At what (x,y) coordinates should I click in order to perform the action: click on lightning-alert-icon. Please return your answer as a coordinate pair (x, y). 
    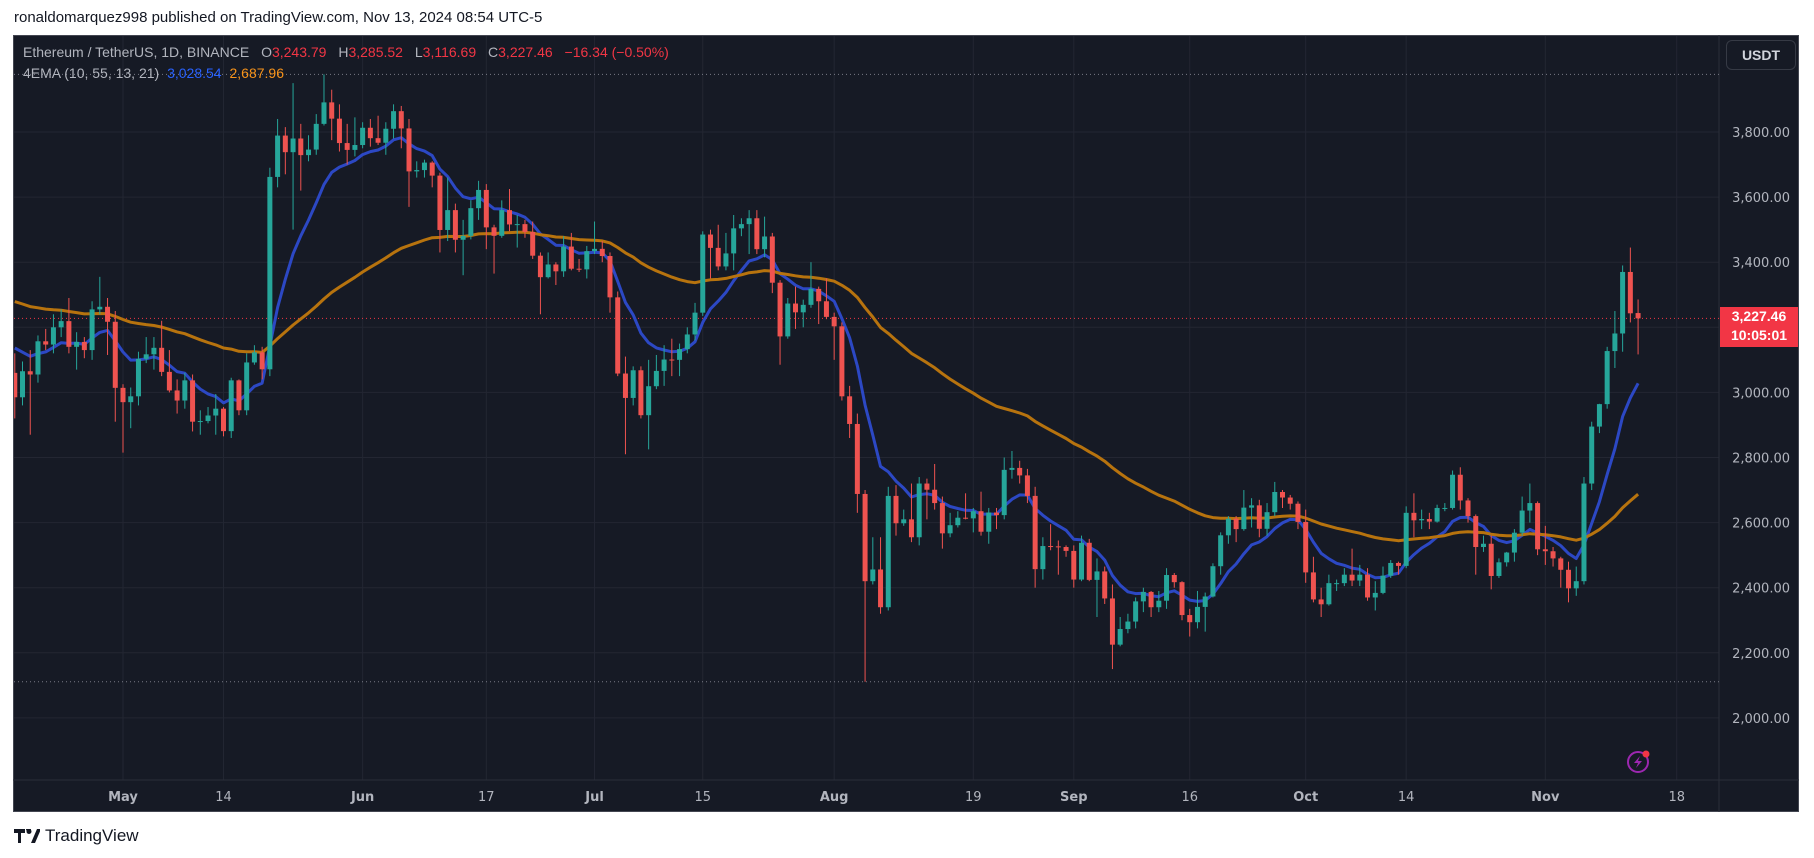
    Looking at the image, I should click on (1638, 761).